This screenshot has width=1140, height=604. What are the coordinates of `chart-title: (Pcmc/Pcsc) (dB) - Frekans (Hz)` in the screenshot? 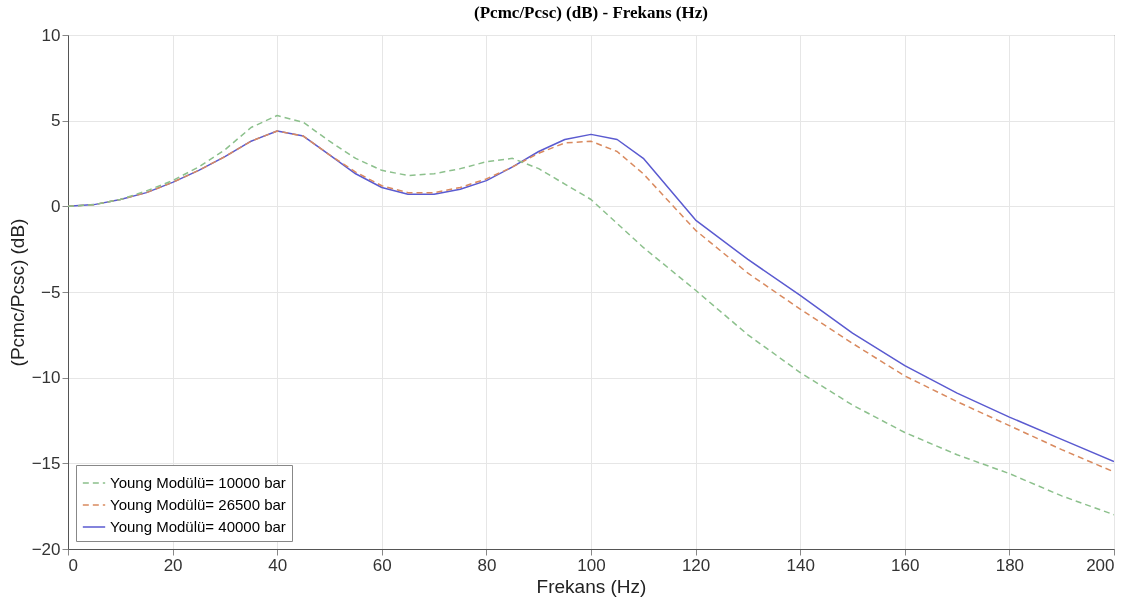 It's located at (591, 12).